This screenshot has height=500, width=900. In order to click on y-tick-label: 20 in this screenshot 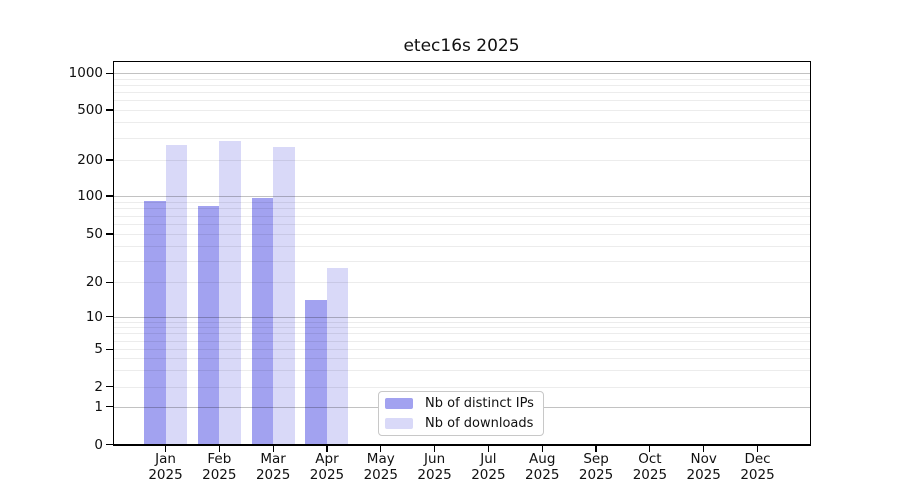, I will do `click(94, 282)`.